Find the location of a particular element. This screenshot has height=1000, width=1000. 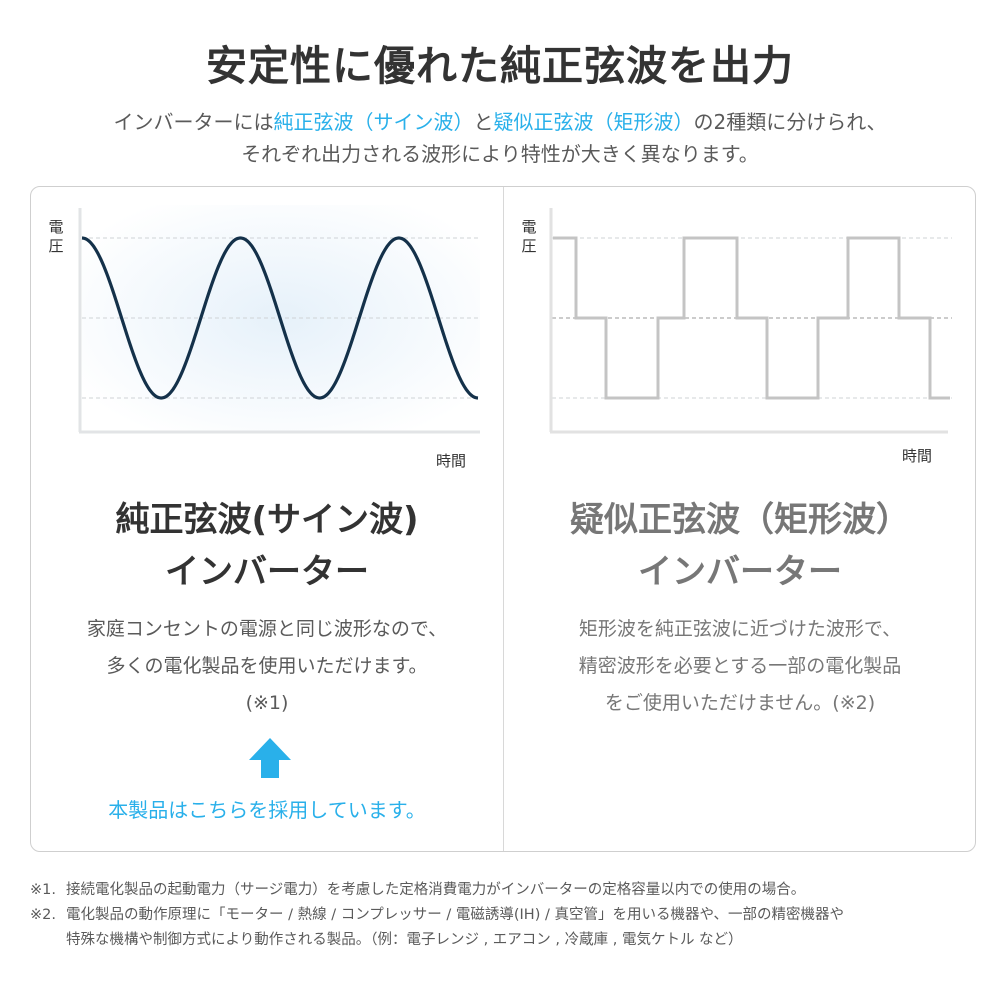

sine-description-line-2: 多くの電化製品を使用いただけます。 is located at coordinates (267, 666).